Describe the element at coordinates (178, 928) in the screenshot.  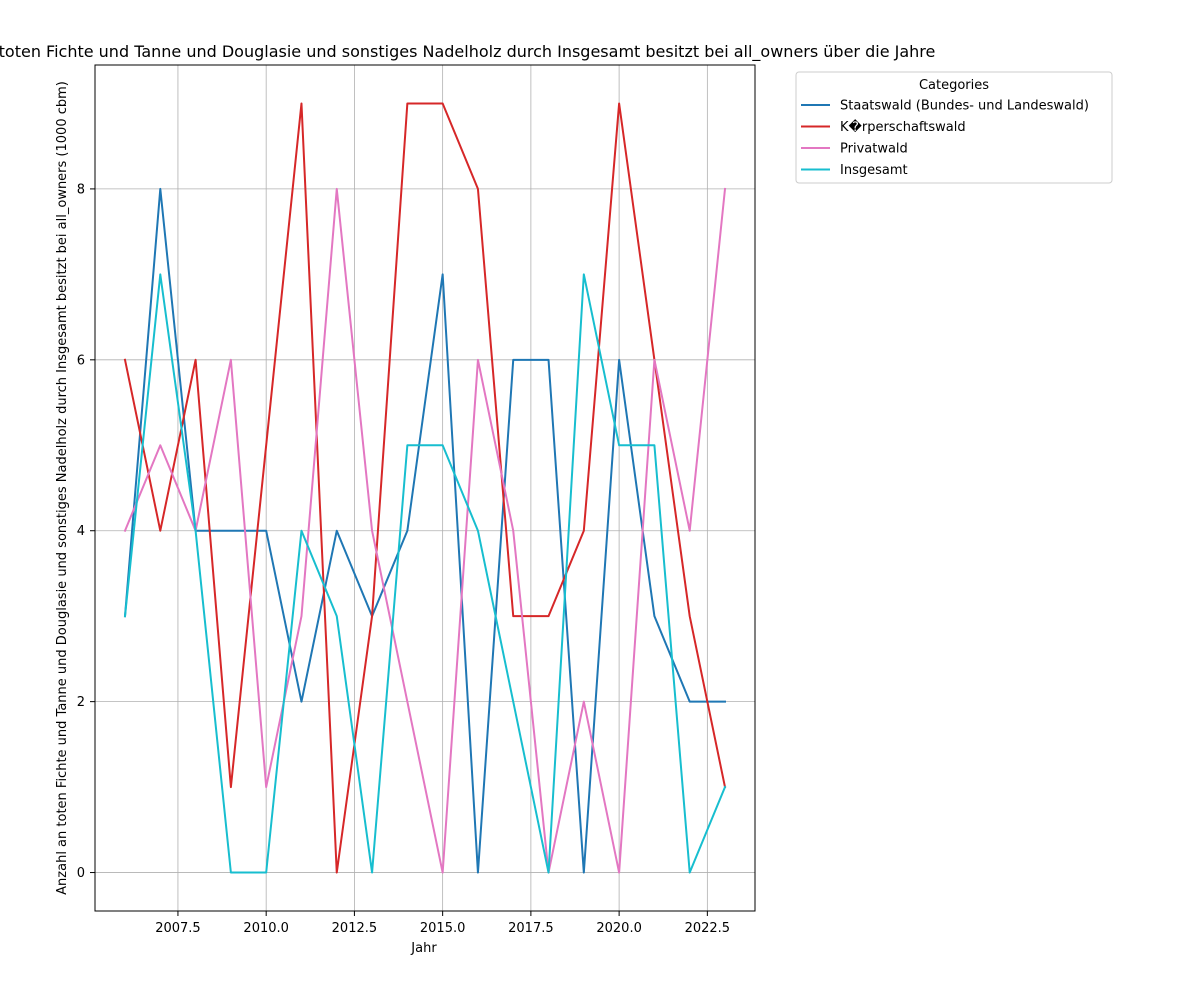
I see `x-tick-label: 2007.5` at that location.